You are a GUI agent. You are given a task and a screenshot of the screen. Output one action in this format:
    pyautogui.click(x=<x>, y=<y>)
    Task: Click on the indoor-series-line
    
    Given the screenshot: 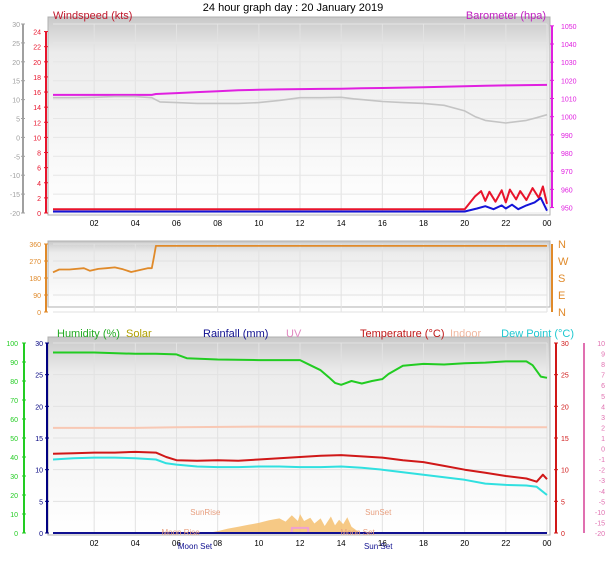 What is the action you would take?
    pyautogui.click(x=300, y=427)
    